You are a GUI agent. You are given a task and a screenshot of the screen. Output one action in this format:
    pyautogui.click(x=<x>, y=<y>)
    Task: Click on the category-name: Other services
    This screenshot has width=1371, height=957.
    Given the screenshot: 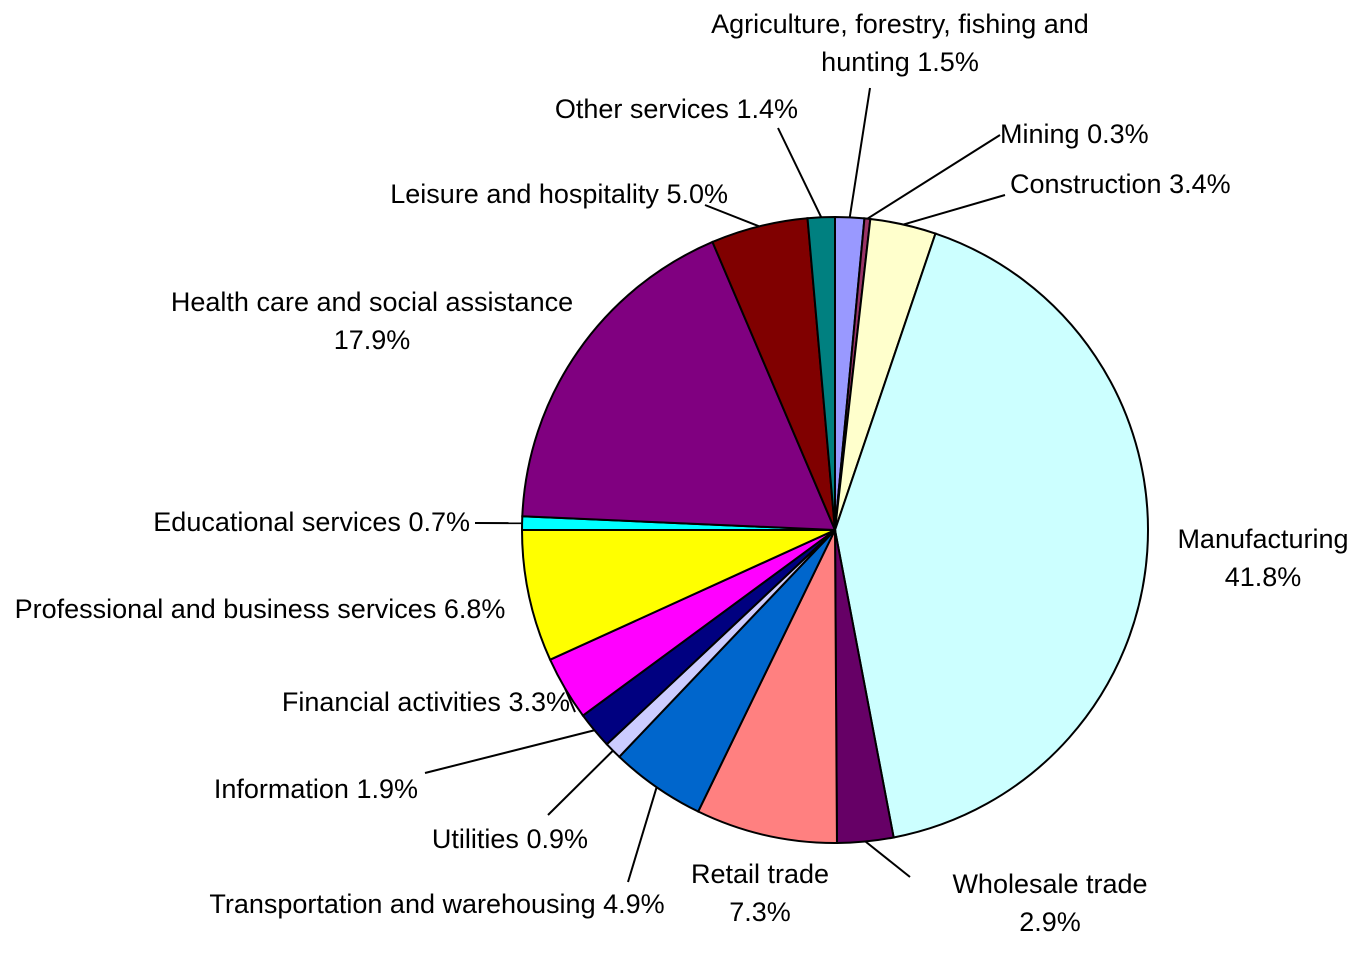 What is the action you would take?
    pyautogui.click(x=641, y=109)
    